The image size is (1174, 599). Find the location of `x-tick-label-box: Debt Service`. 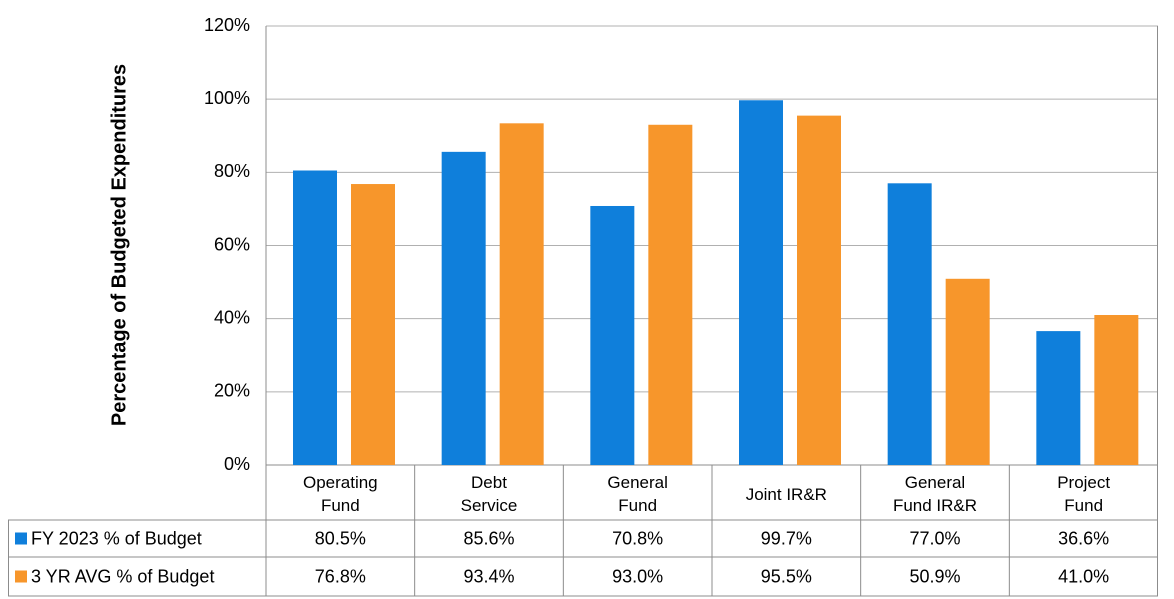

x-tick-label-box: Debt Service is located at coordinates (489, 494).